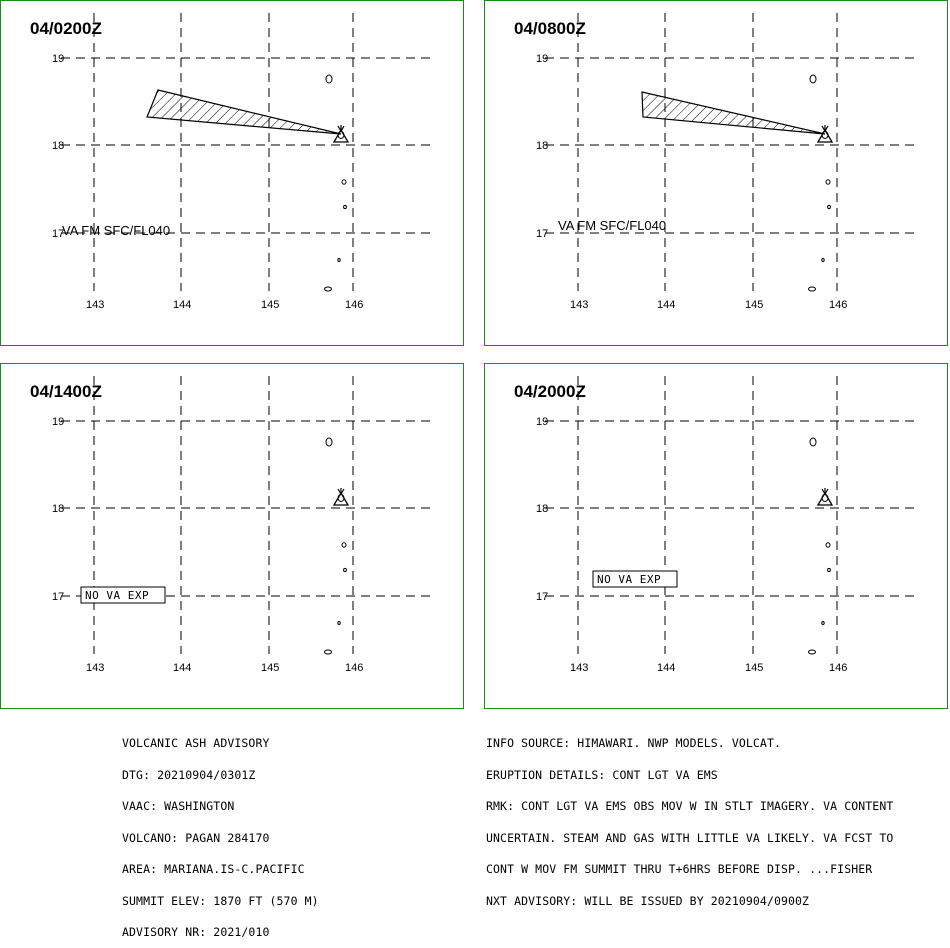 The width and height of the screenshot is (950, 948). Describe the element at coordinates (602, 774) in the screenshot. I see `advisory-line: ERUPTION DETAILS: CONT LGT VA EMS` at that location.